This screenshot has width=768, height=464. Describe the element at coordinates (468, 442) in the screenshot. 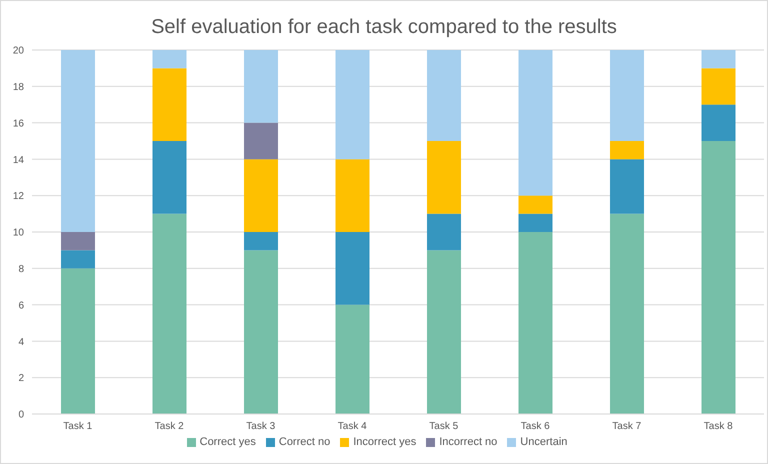

I see `legend-label: Incorrect no` at that location.